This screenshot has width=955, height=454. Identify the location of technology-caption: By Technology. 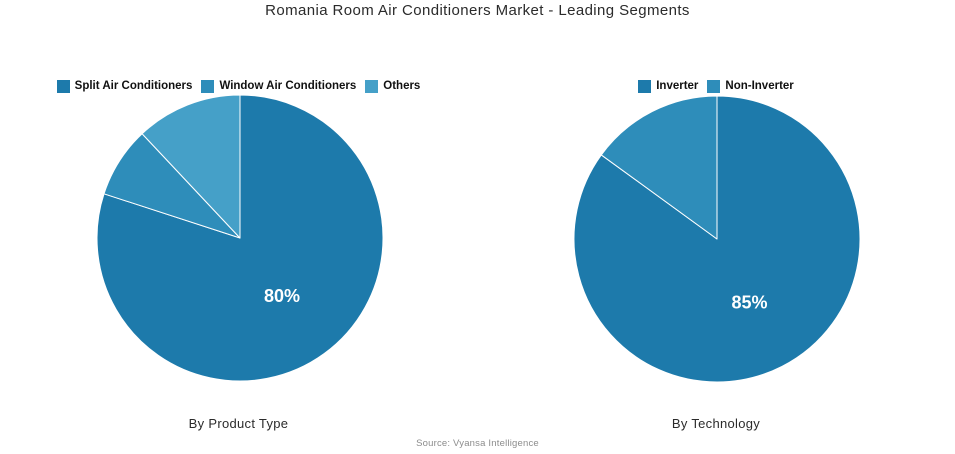
(716, 423).